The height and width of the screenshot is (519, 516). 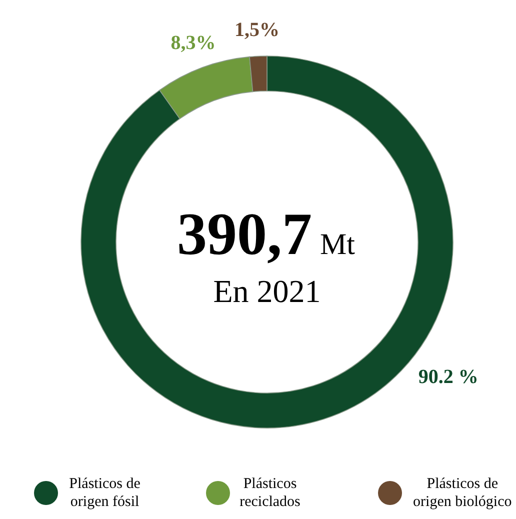 What do you see at coordinates (448, 377) in the screenshot?
I see `data-label: 90.2 %` at bounding box center [448, 377].